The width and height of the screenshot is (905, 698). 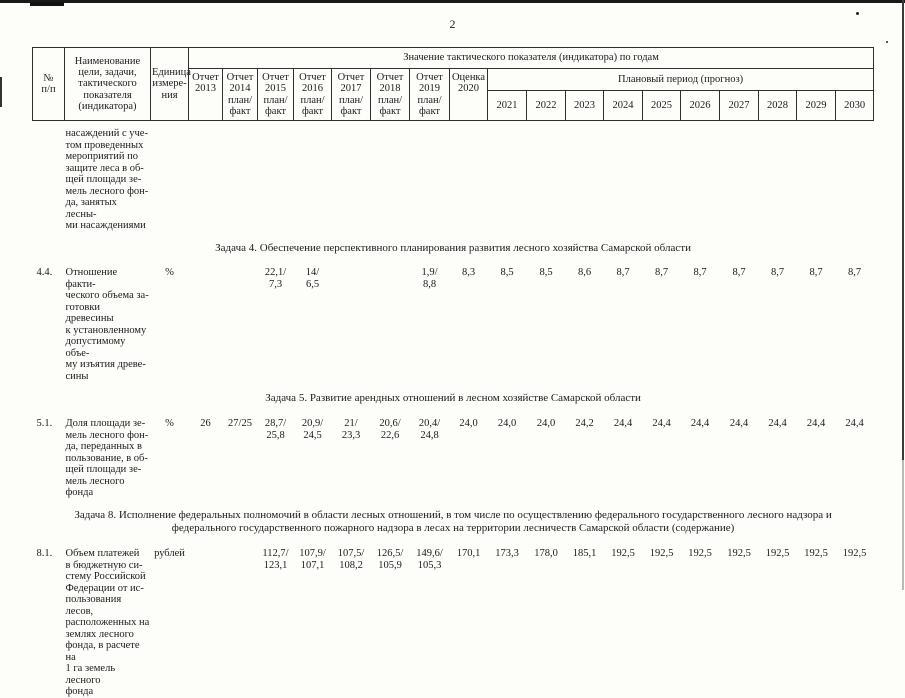 I want to click on header-unit: Единица измере- ния, so click(x=170, y=84).